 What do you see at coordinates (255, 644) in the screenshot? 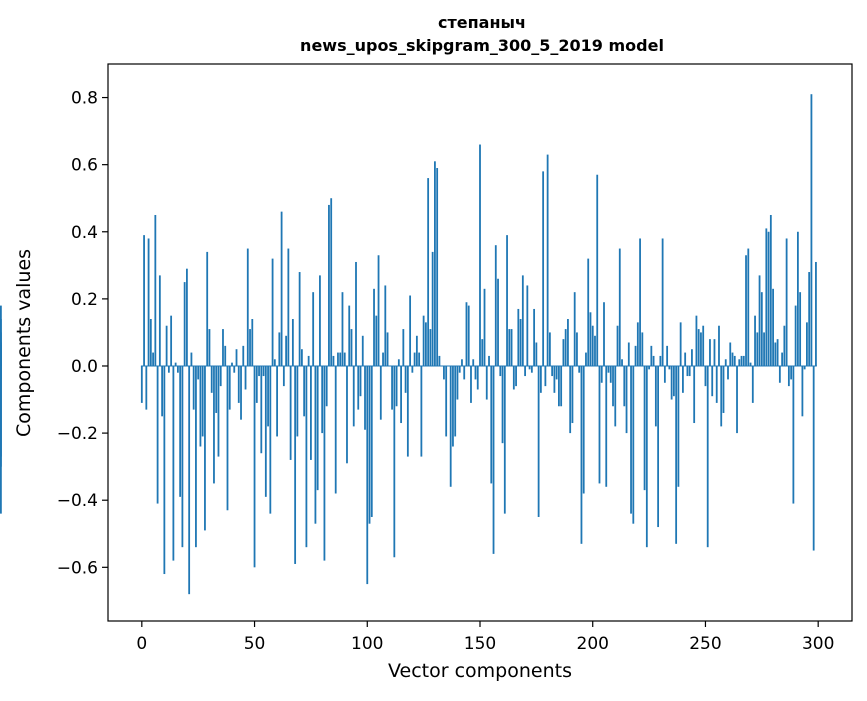
I see `x-tick-label: 50` at bounding box center [255, 644].